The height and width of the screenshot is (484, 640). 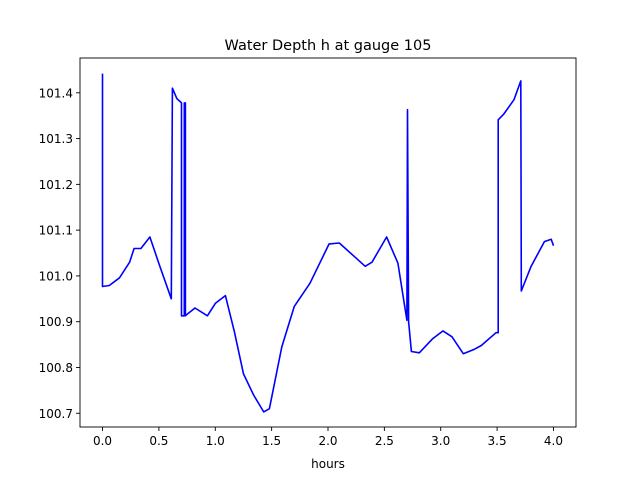 I want to click on x-tick-label: 1.0, so click(x=215, y=441).